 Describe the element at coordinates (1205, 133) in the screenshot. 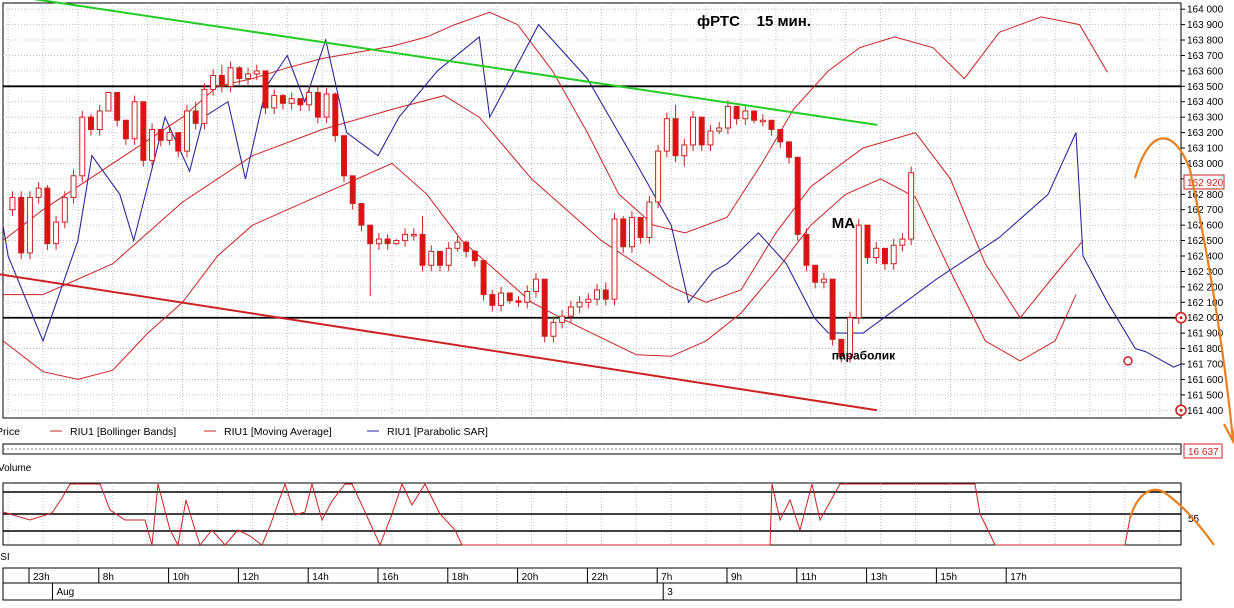

I see `price-tick-label: 163 200` at that location.